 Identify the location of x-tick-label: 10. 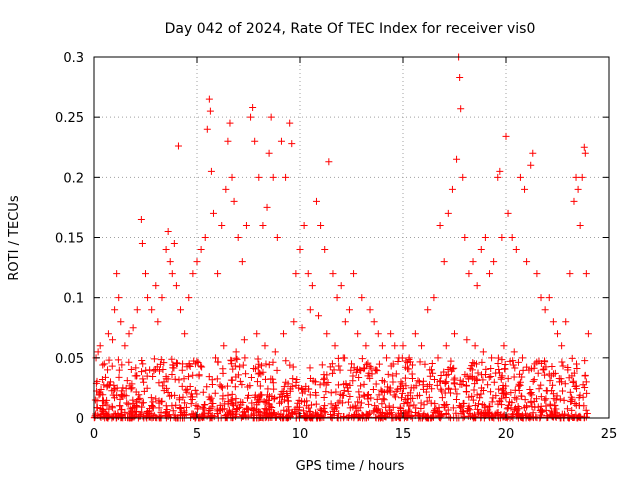
(300, 434).